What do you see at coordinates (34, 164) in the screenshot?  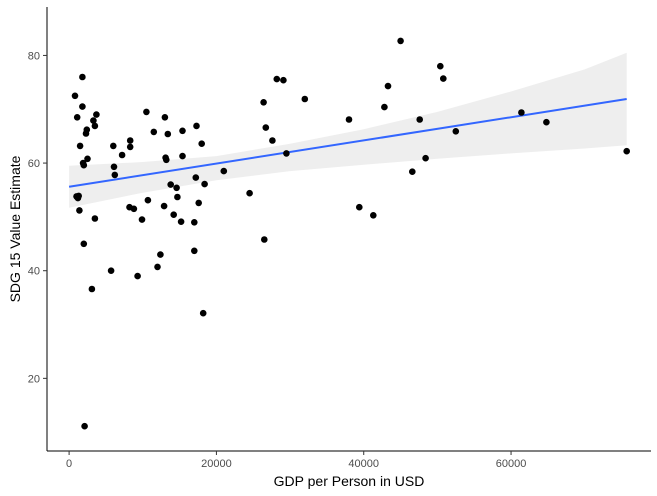 I see `y-tick-label: 60` at bounding box center [34, 164].